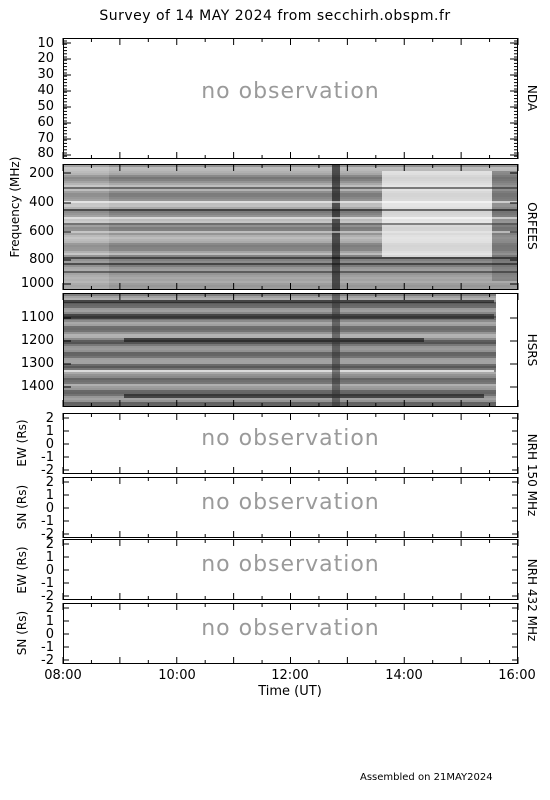  I want to click on no-observation-nrh150-sn: no observation, so click(290, 502).